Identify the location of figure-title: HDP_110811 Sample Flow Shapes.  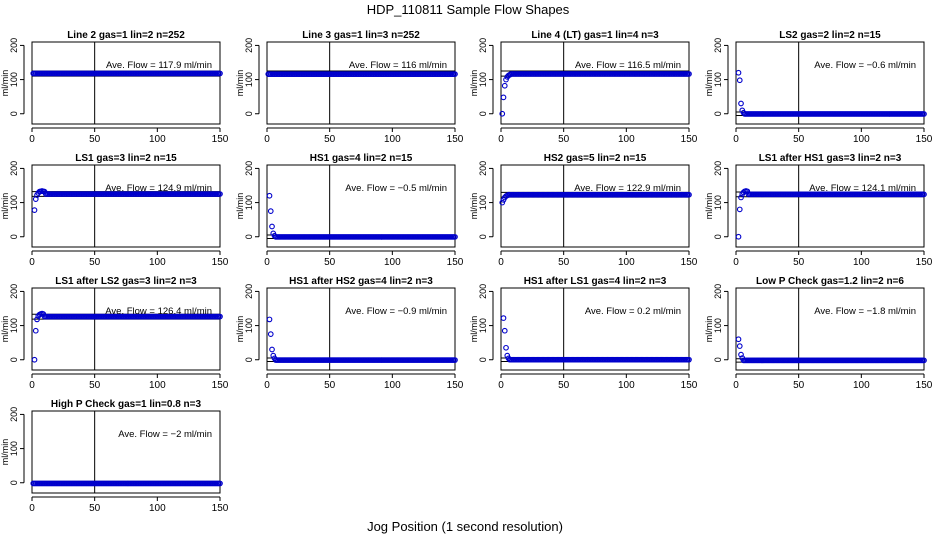
(468, 9).